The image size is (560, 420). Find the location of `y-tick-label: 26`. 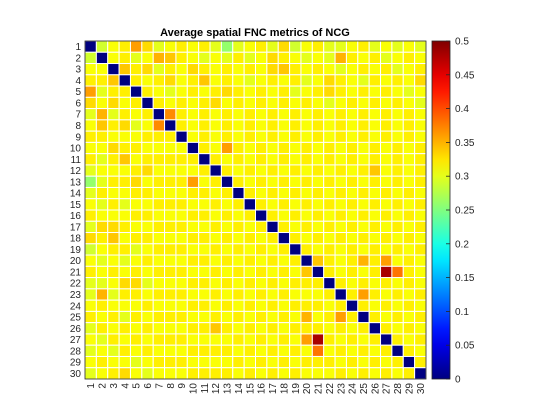

y-tick-label: 26 is located at coordinates (76, 329).